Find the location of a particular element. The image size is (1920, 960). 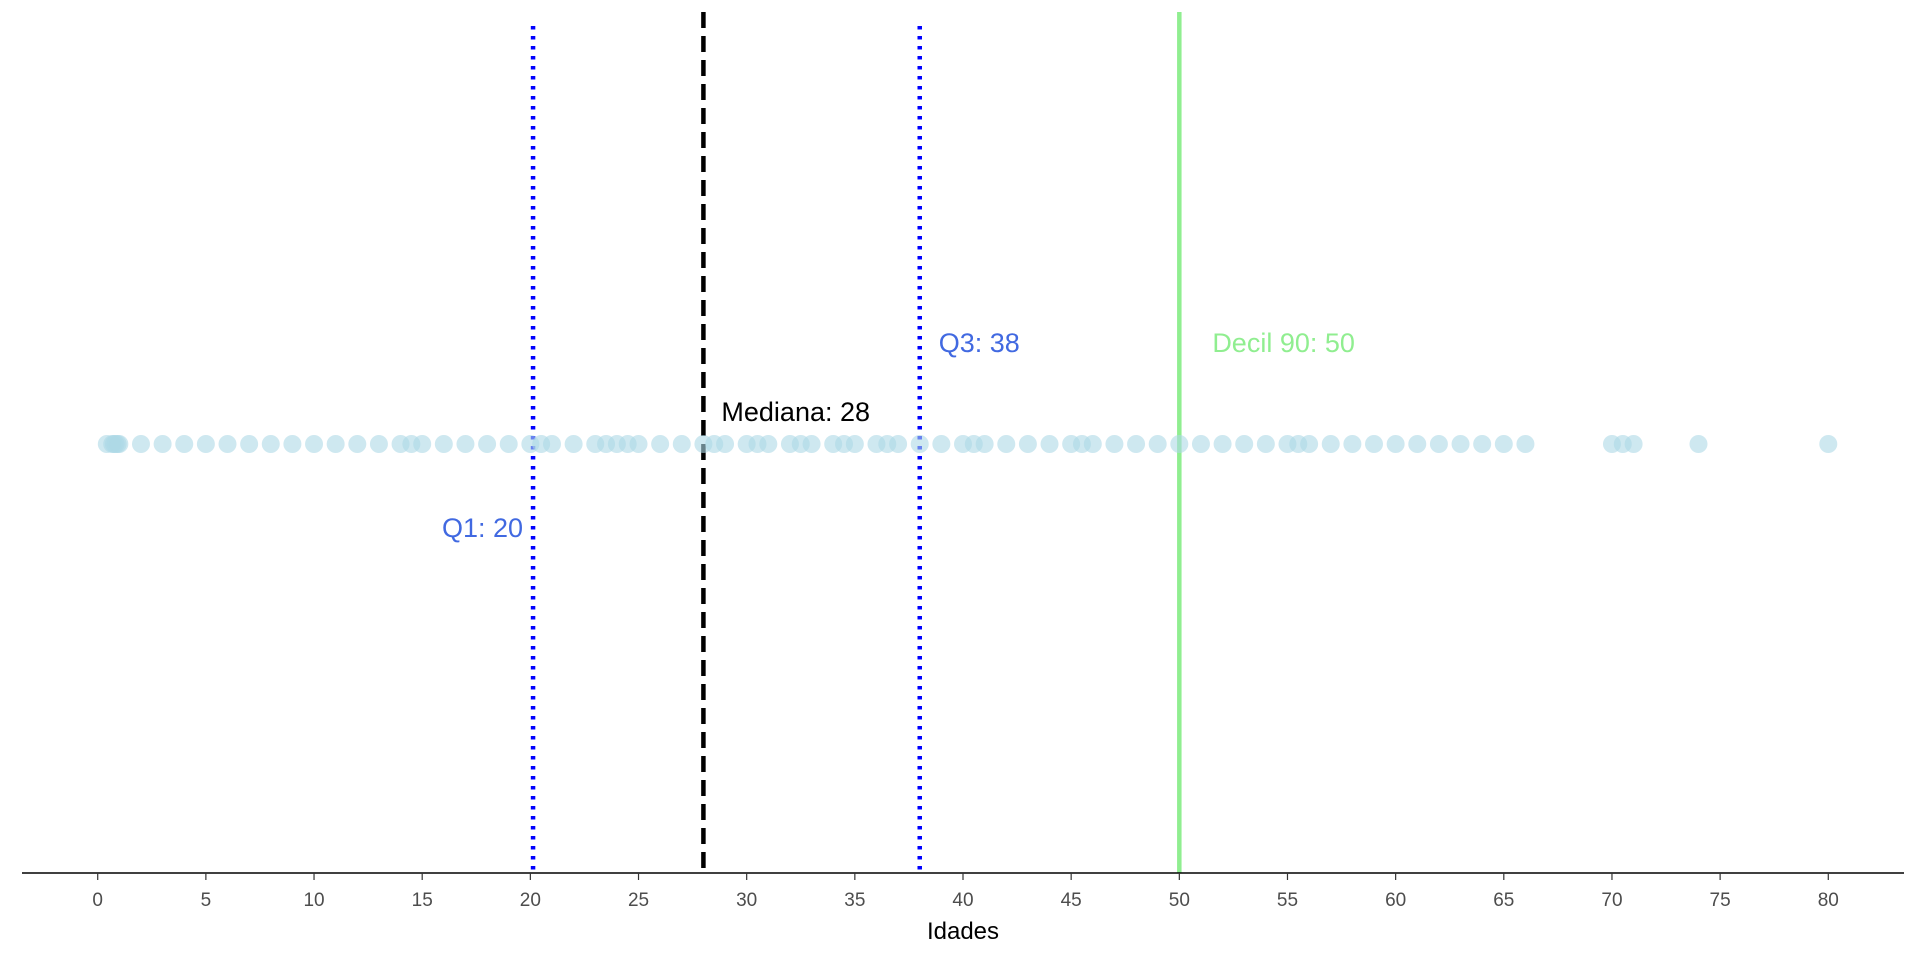

x-tick-label: 35 is located at coordinates (854, 900).